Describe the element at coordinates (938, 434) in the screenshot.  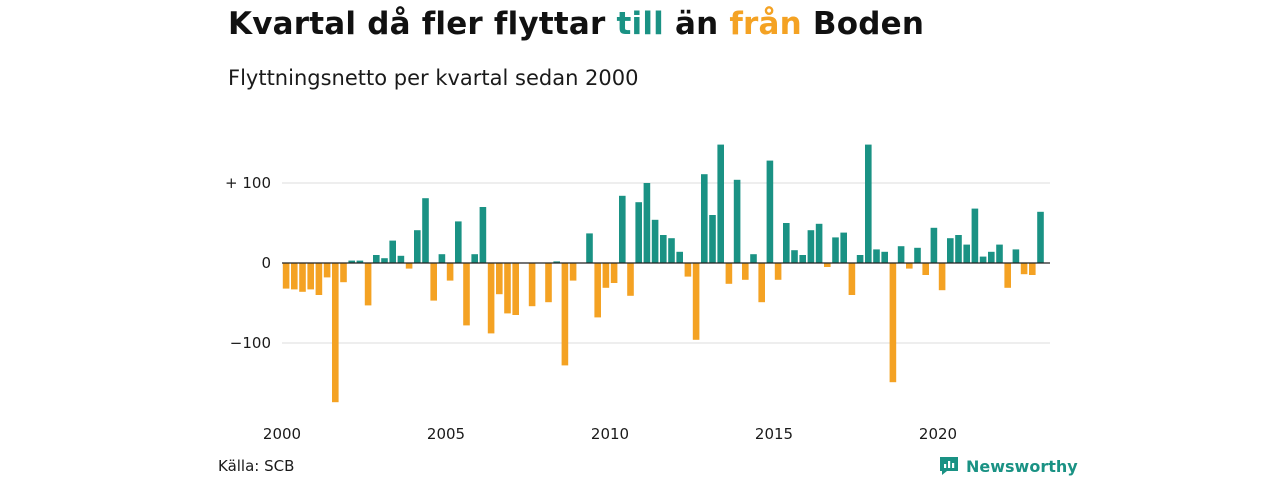
I see `x-tick-label: 2020` at that location.